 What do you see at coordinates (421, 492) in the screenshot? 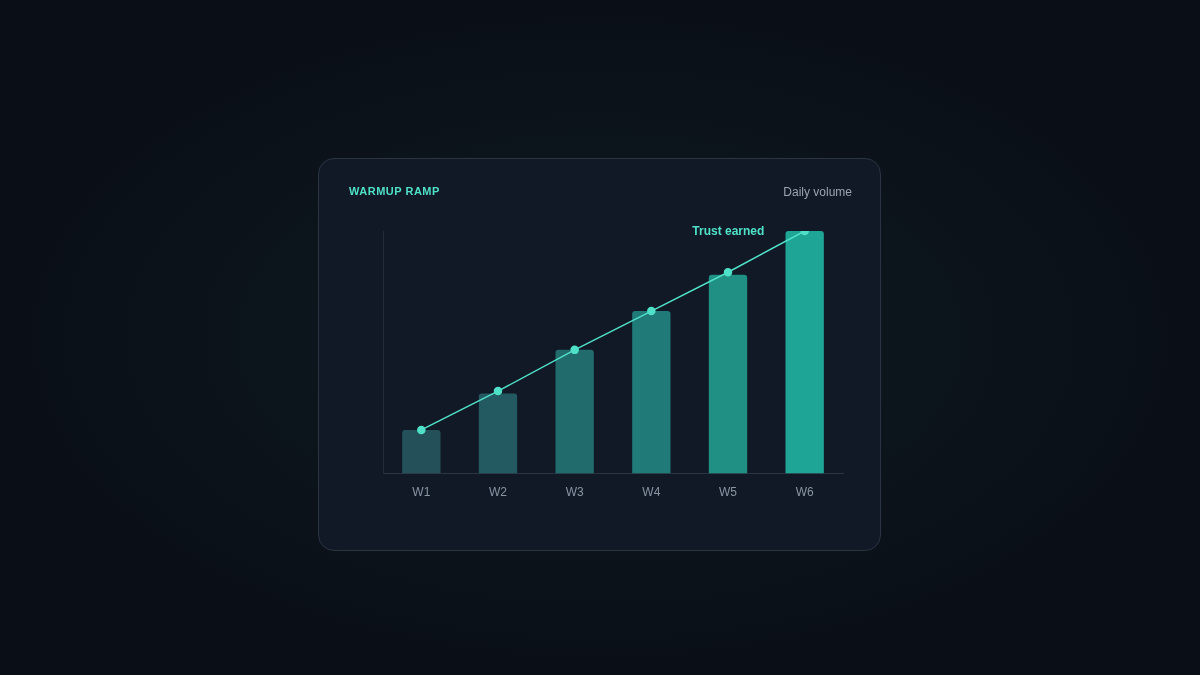
I see `x-tick-label: W1` at bounding box center [421, 492].